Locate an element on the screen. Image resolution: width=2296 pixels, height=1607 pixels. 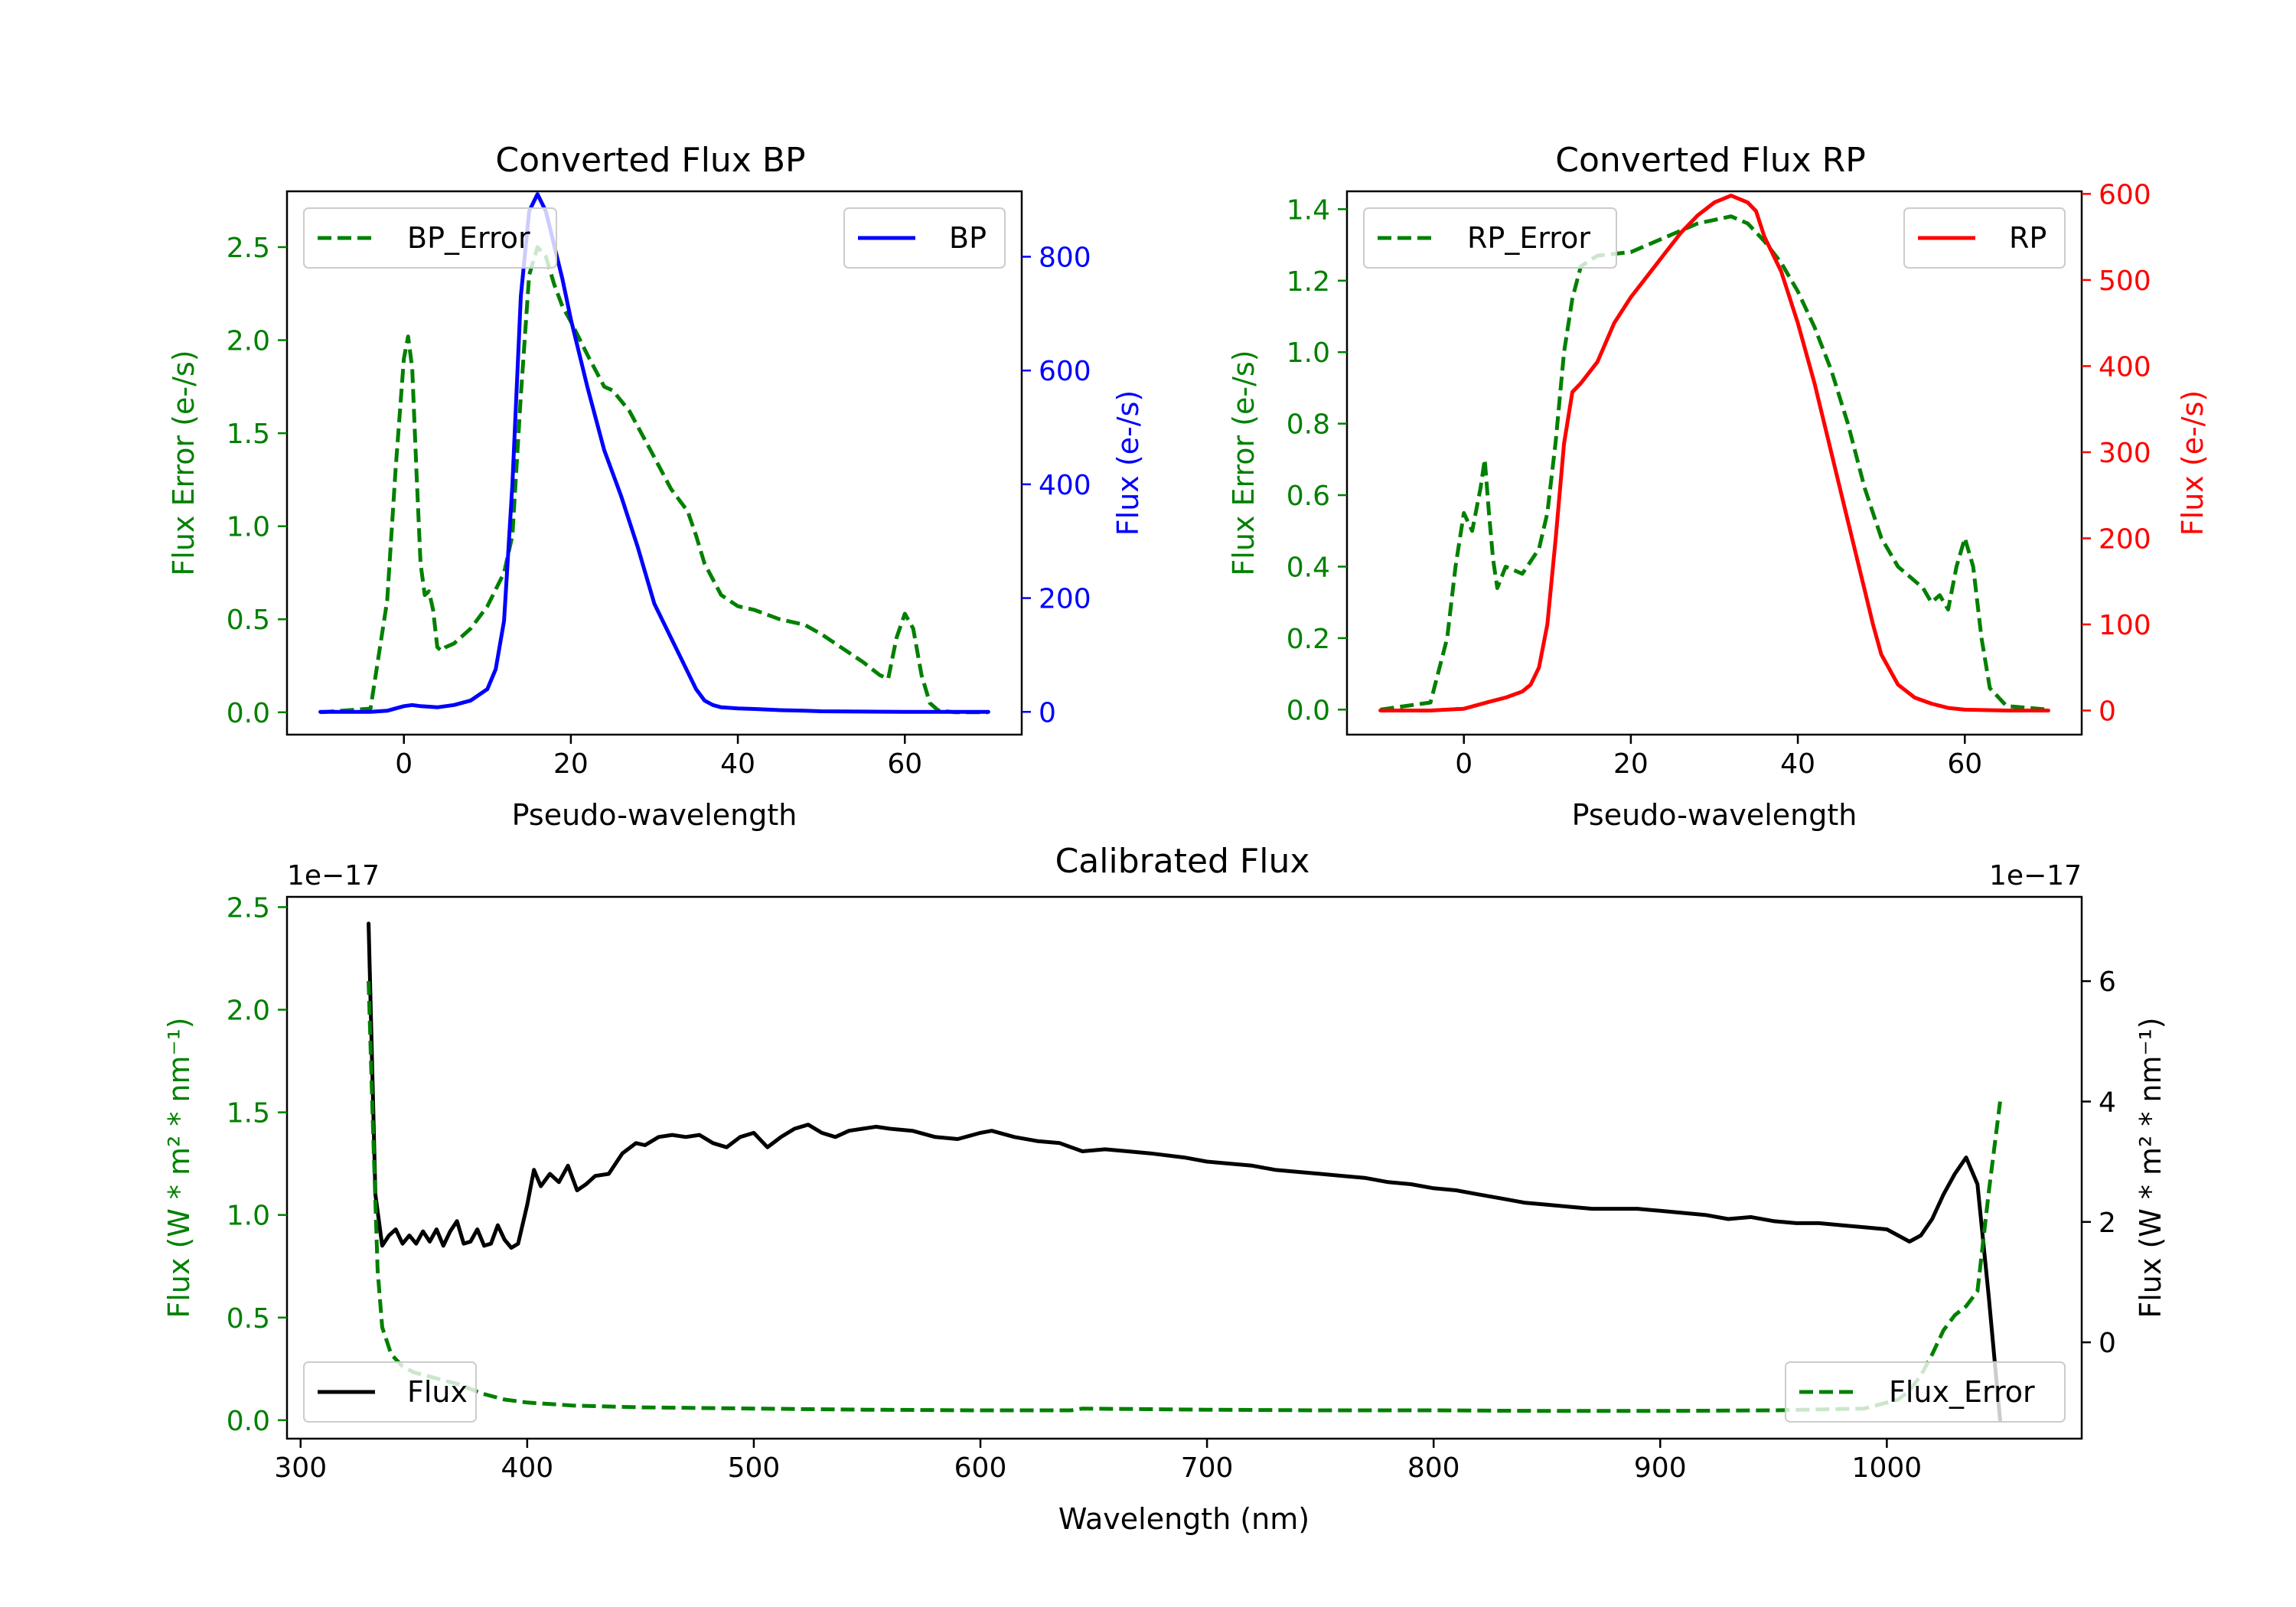
bp-xtick-label: 0 is located at coordinates (404, 764).